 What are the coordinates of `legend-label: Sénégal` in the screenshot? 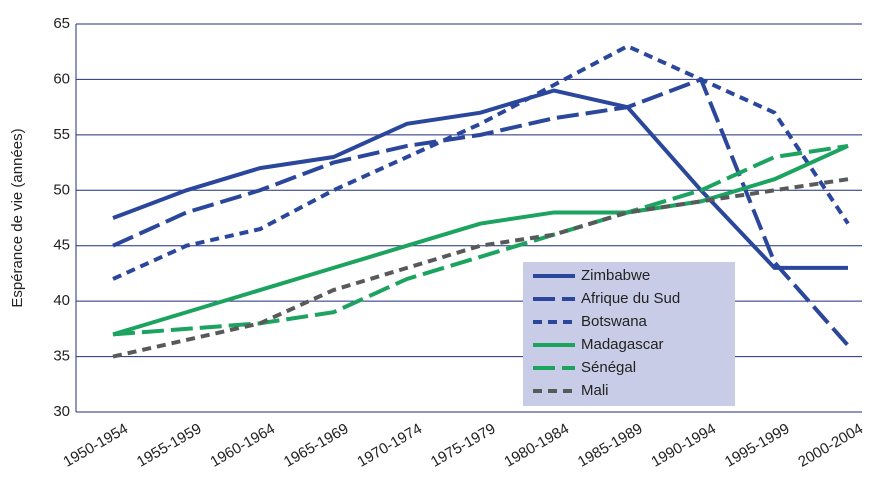 It's located at (608, 367).